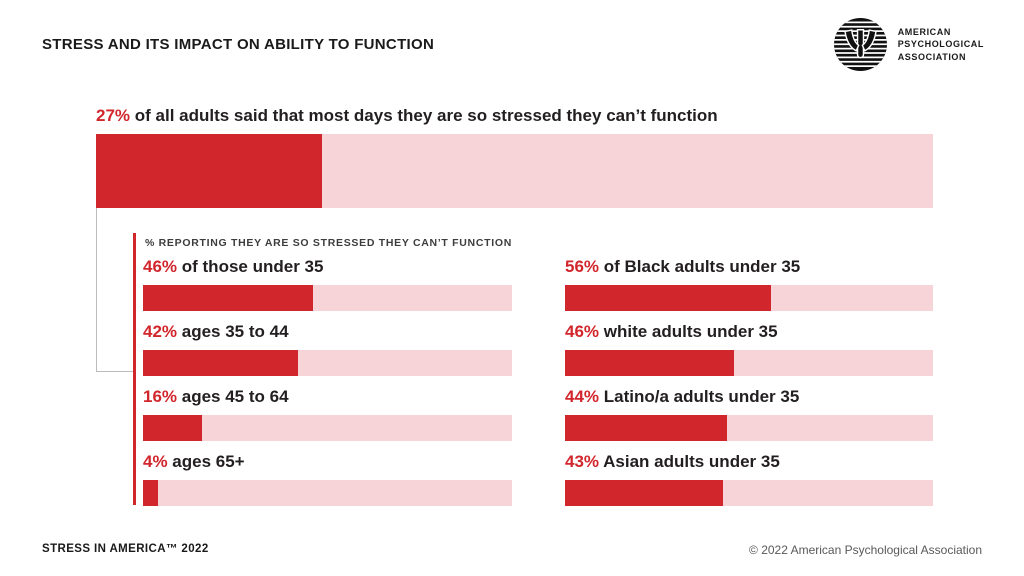 This screenshot has width=1024, height=576. Describe the element at coordinates (113, 115) in the screenshot. I see `overall-stat-value: 27%` at that location.